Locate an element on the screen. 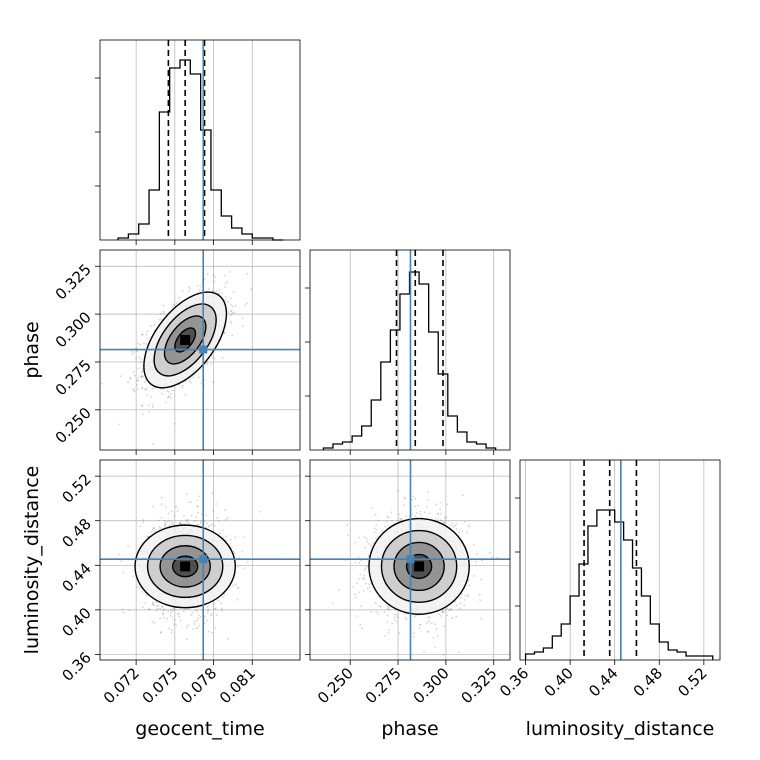  panel-frame-luminosity_distance is located at coordinates (620, 560).